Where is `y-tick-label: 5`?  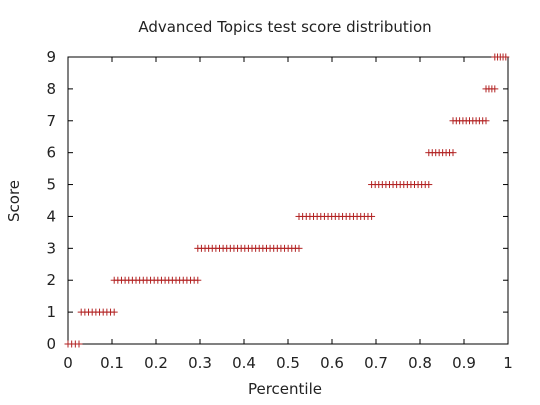
y-tick-label: 5 is located at coordinates (51, 185).